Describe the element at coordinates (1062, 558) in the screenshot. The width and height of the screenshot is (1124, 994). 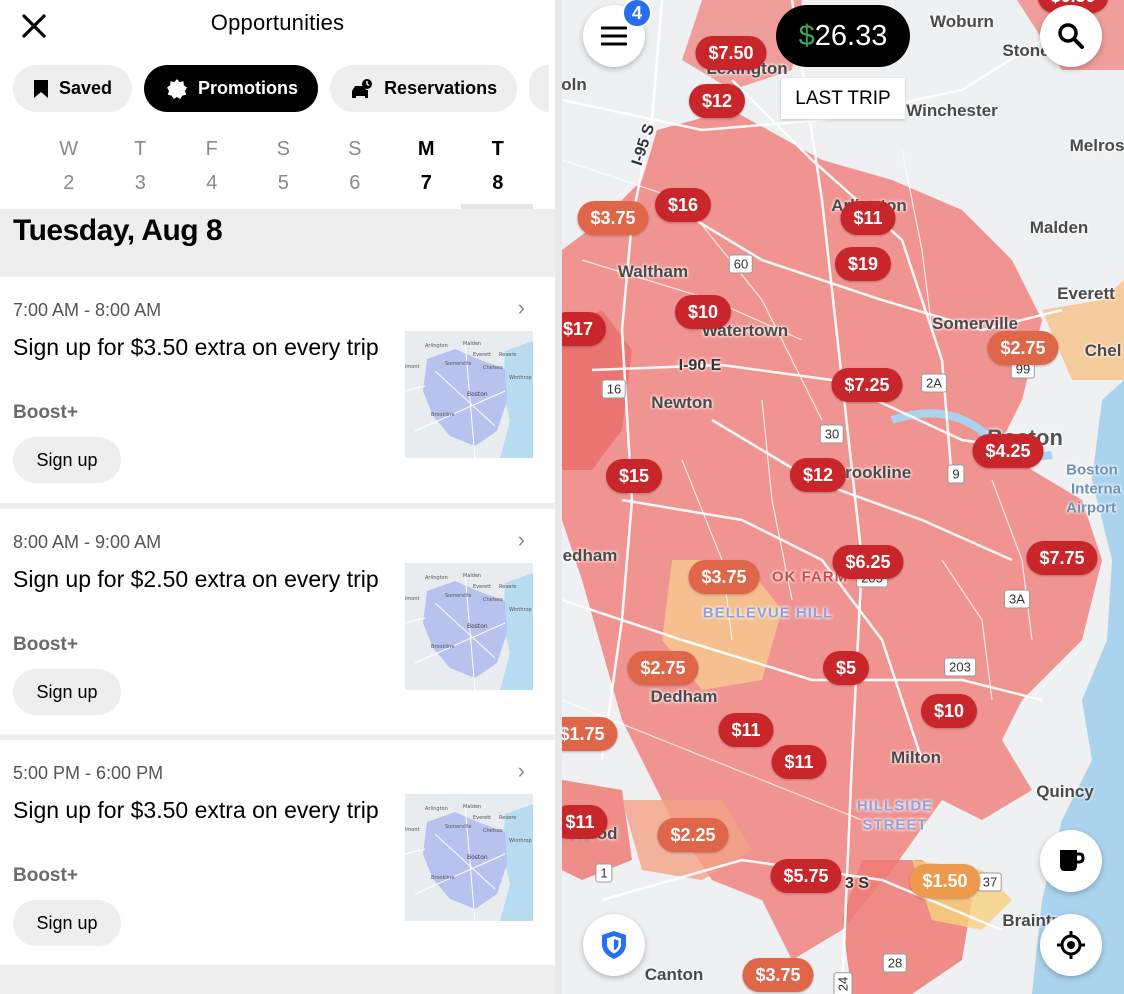
I see `surge-price: $7.75` at that location.